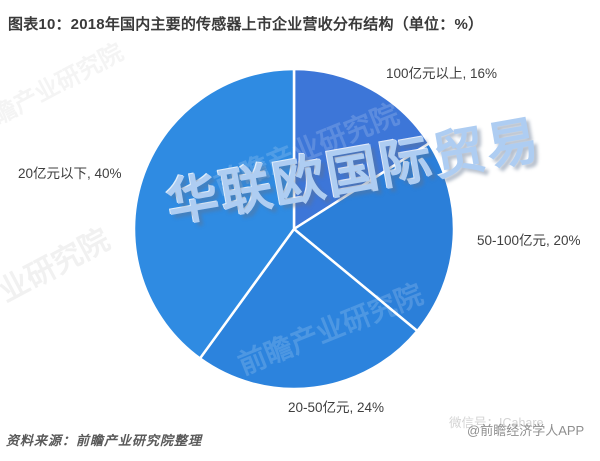  I want to click on account-watermark: @前瞻经济学人APP, so click(526, 430).